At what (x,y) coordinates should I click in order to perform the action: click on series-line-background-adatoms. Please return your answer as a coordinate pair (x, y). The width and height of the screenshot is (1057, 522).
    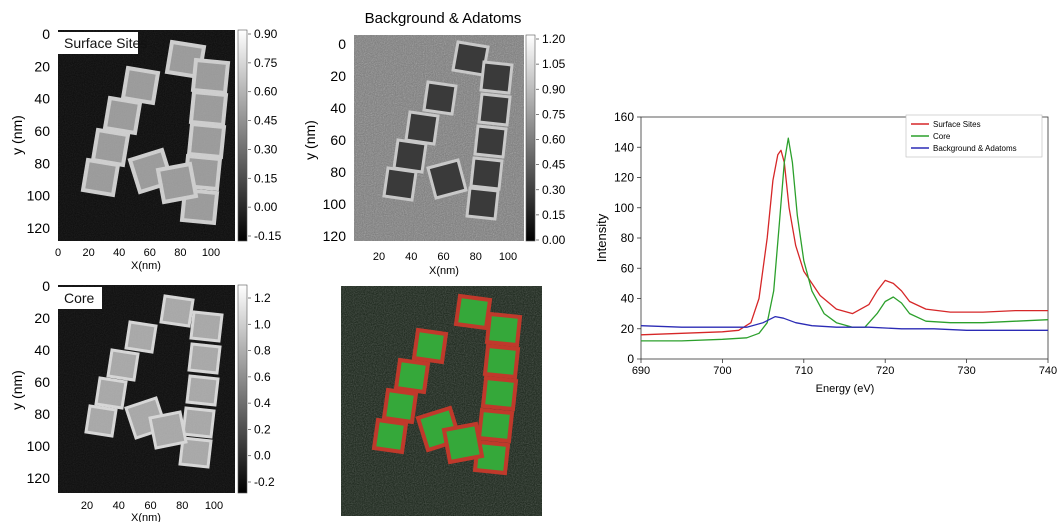
    Looking at the image, I should click on (844, 323).